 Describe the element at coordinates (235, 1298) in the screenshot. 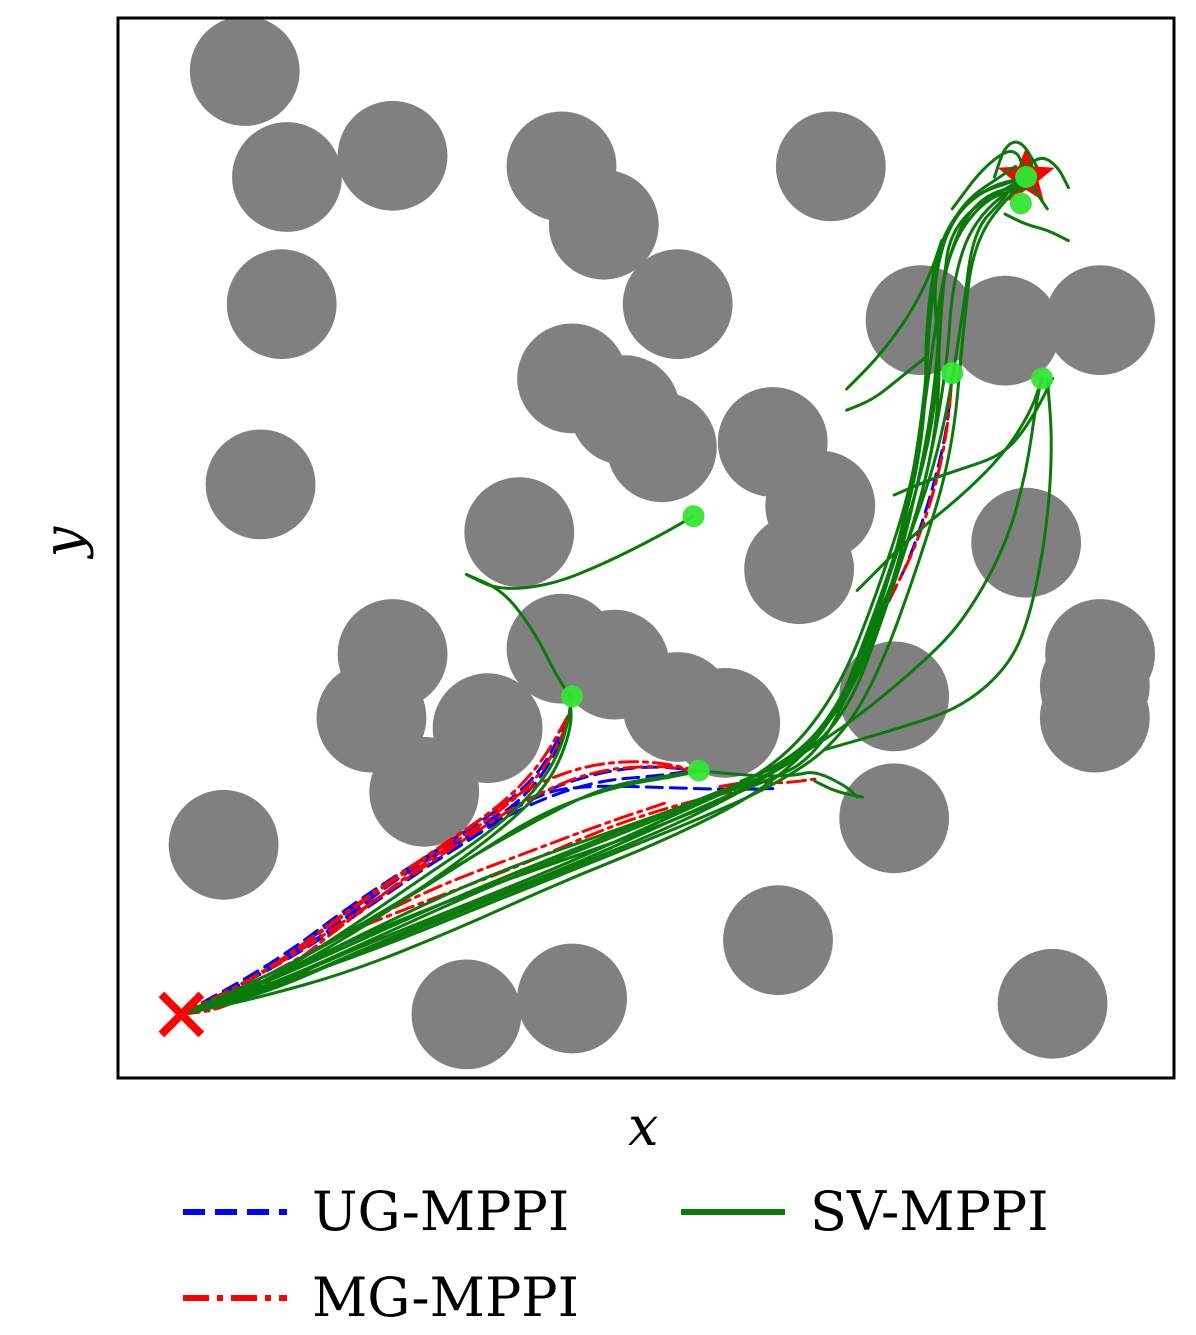

I see `legend-swatch-mg-mppi` at that location.